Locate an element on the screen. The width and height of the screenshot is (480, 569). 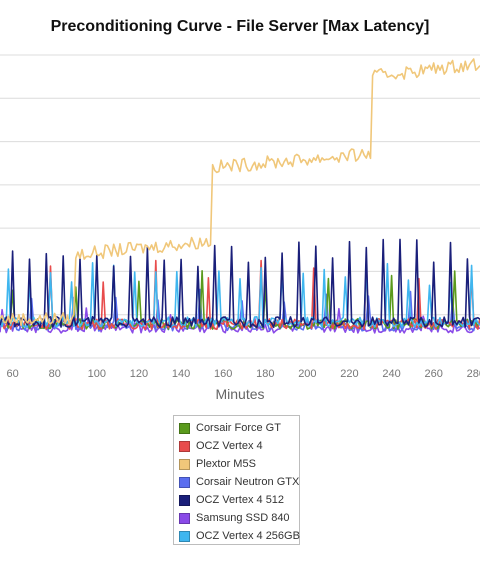
legend-item: OCZ Vertex 4 256GB is located at coordinates (239, 536).